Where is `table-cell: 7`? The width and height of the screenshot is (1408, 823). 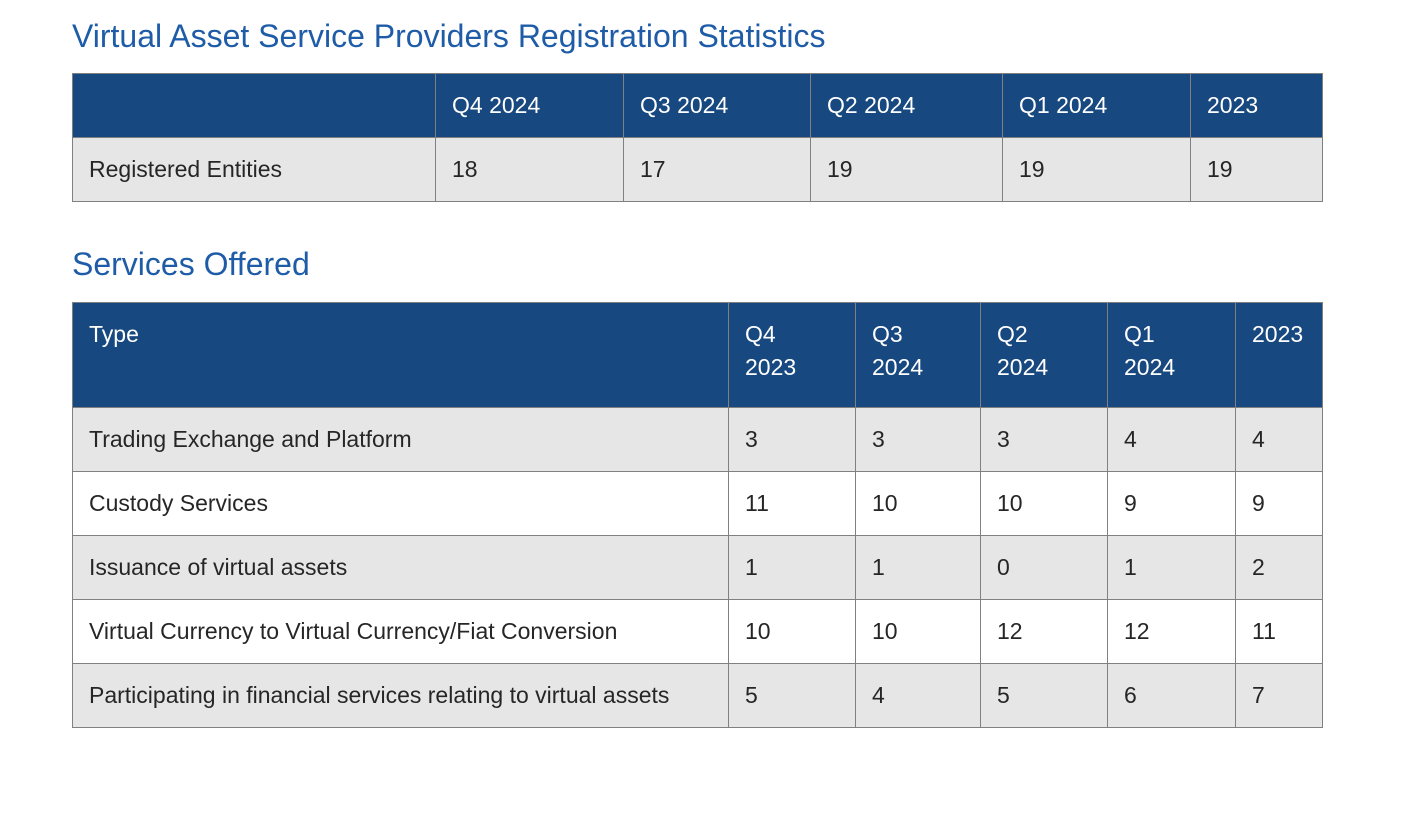 table-cell: 7 is located at coordinates (1279, 695).